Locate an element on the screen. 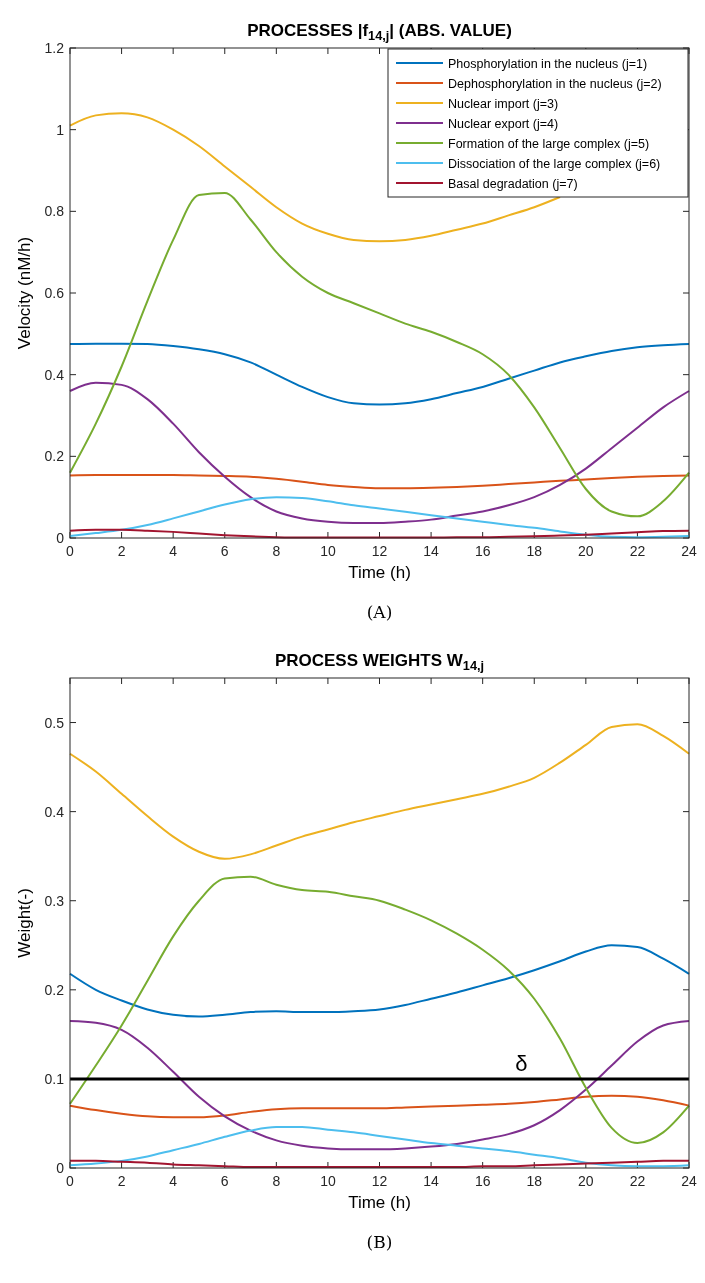 This screenshot has height=1283, width=705. text: (A) is located at coordinates (379, 612).